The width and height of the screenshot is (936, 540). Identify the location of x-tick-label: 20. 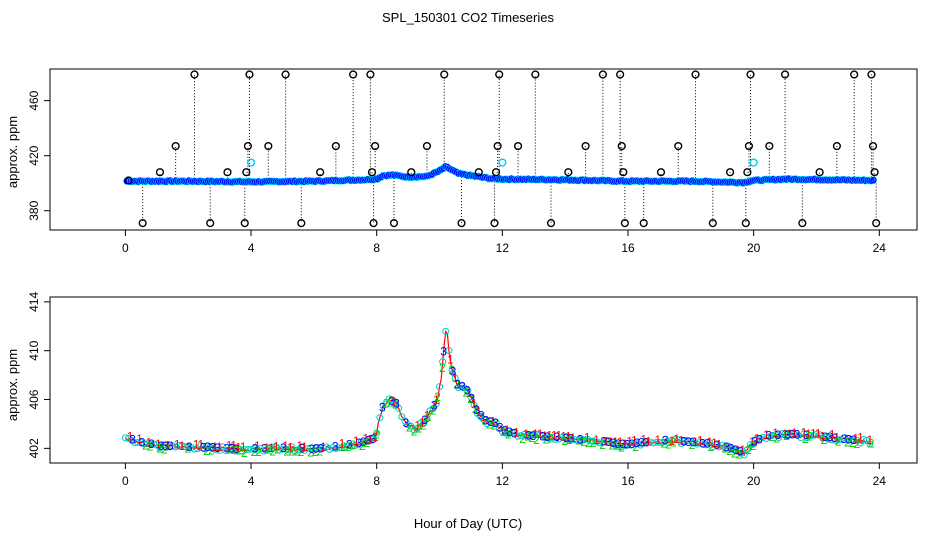
(754, 248).